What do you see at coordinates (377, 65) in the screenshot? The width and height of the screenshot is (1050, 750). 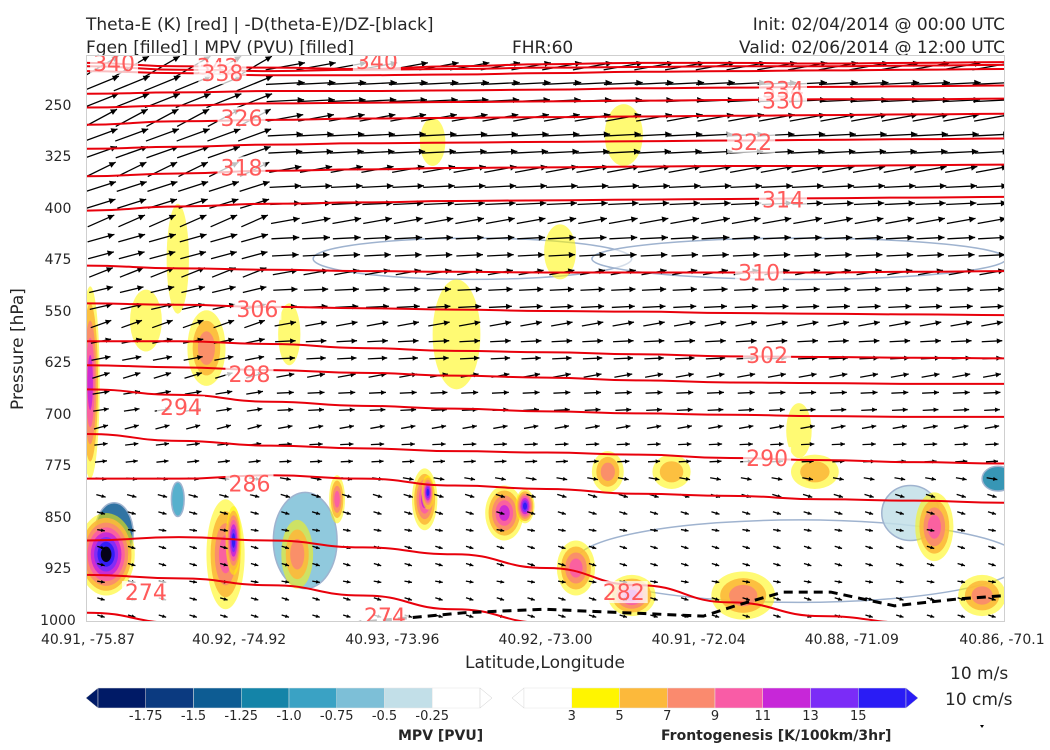 I see `contour-label-3: 340` at bounding box center [377, 65].